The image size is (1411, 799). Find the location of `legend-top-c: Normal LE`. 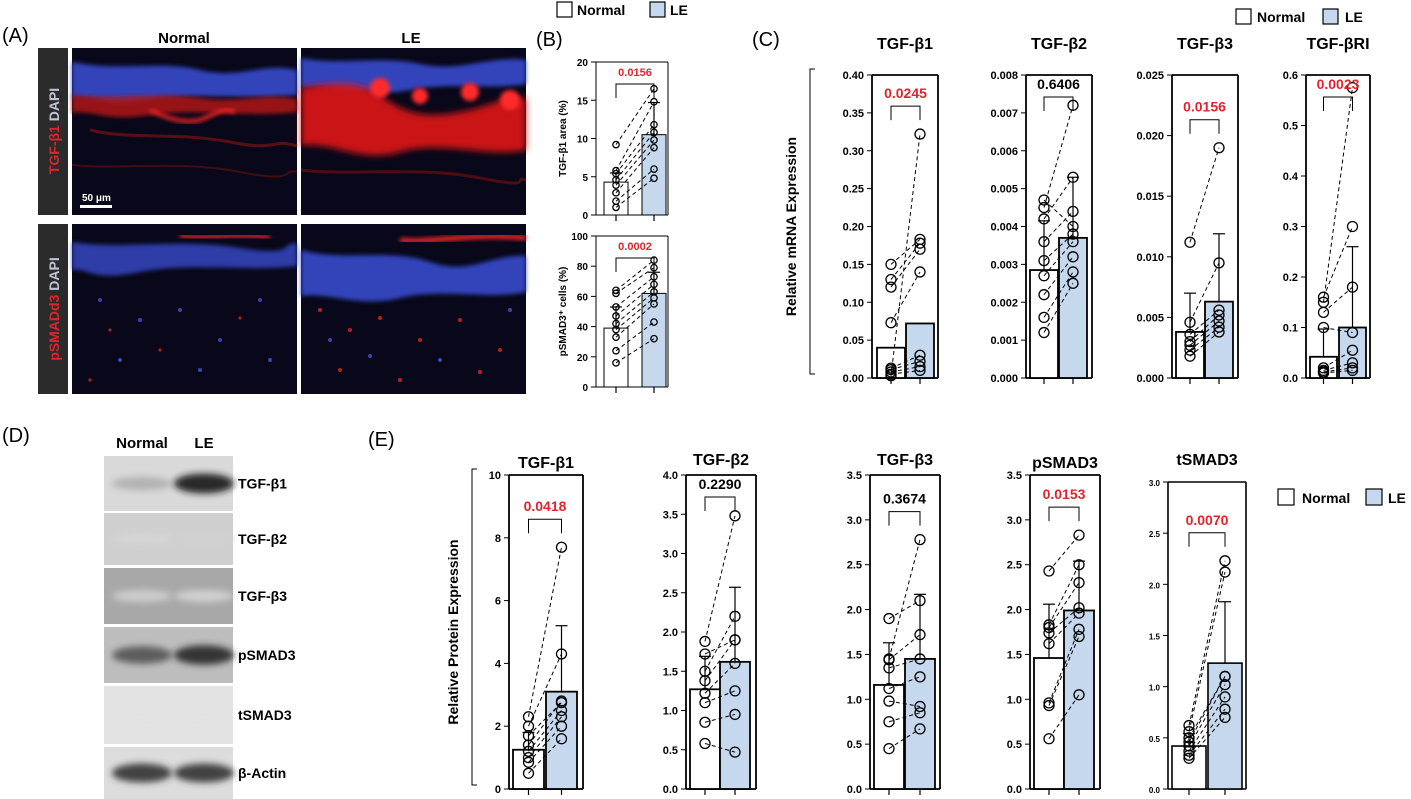

legend-top-c: Normal LE is located at coordinates (1299, 16).